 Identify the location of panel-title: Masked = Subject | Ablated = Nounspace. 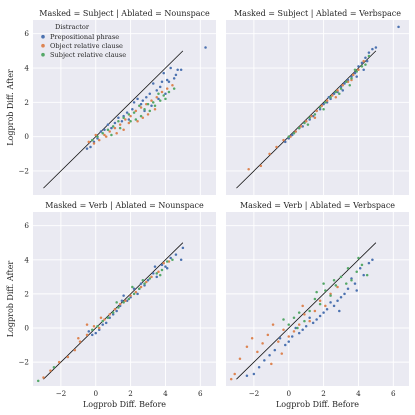
(124, 13).